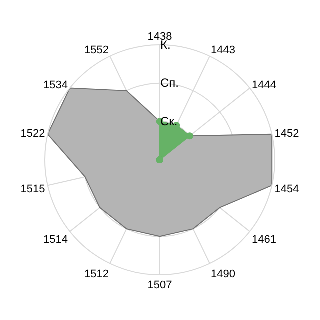  What do you see at coordinates (96, 50) in the screenshot?
I see `spoke-label: 1552` at bounding box center [96, 50].